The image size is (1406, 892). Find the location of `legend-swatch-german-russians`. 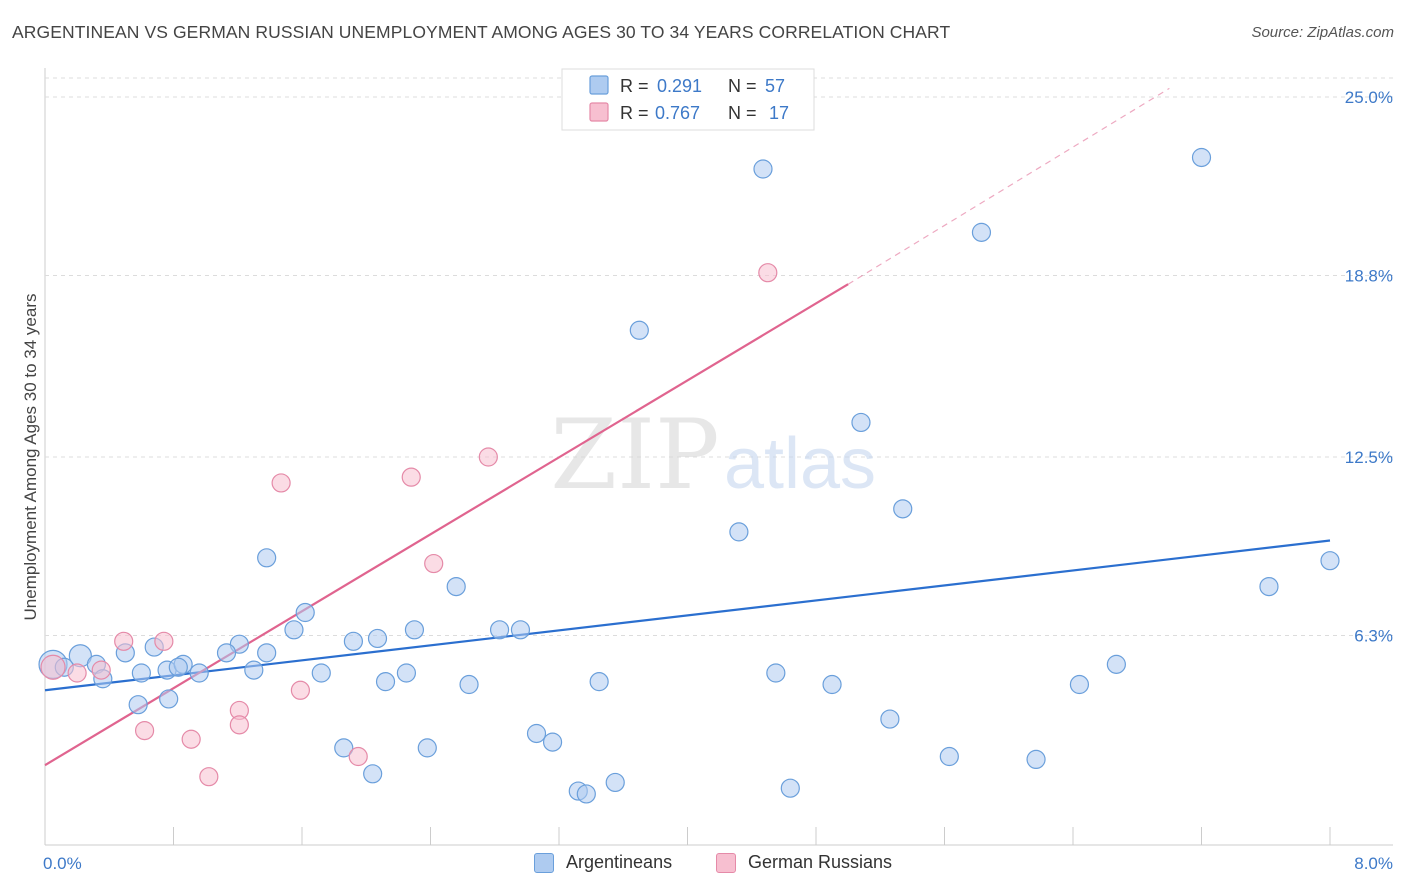

legend-swatch-german-russians is located at coordinates (726, 862).